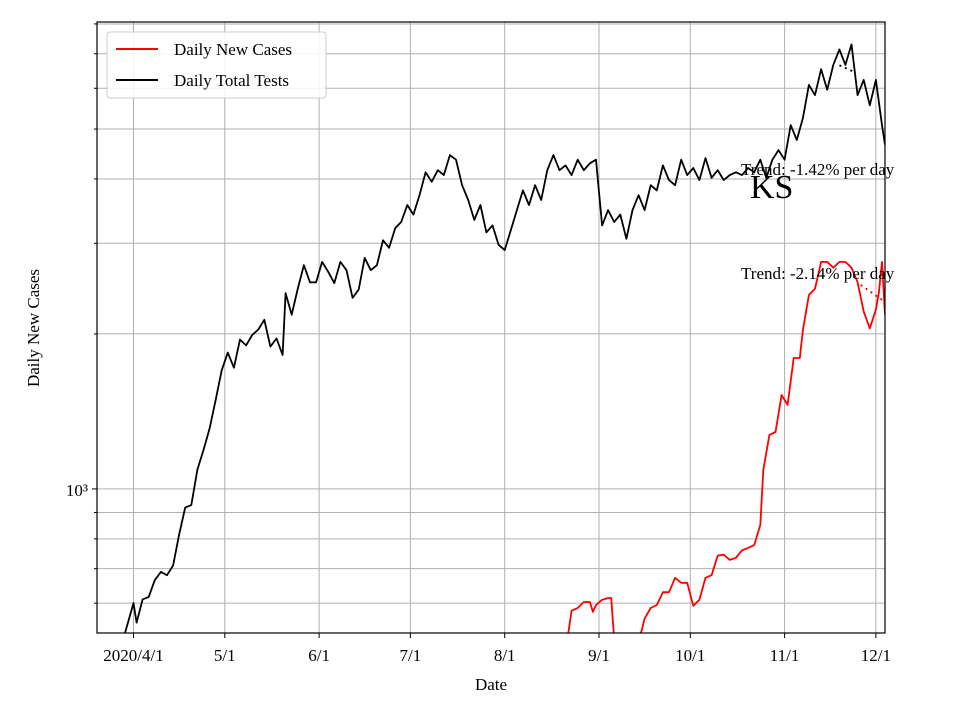 The image size is (960, 725). What do you see at coordinates (690, 655) in the screenshot?
I see `x-tick-label: 10/1` at bounding box center [690, 655].